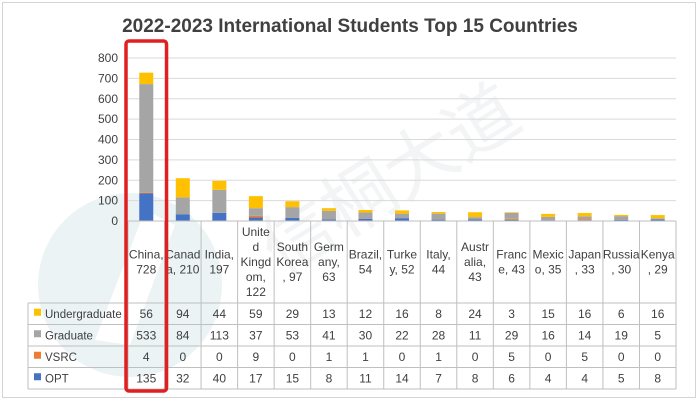 Image resolution: width=700 pixels, height=401 pixels. I want to click on x-tick-label-line: a, 210, so click(183, 270).